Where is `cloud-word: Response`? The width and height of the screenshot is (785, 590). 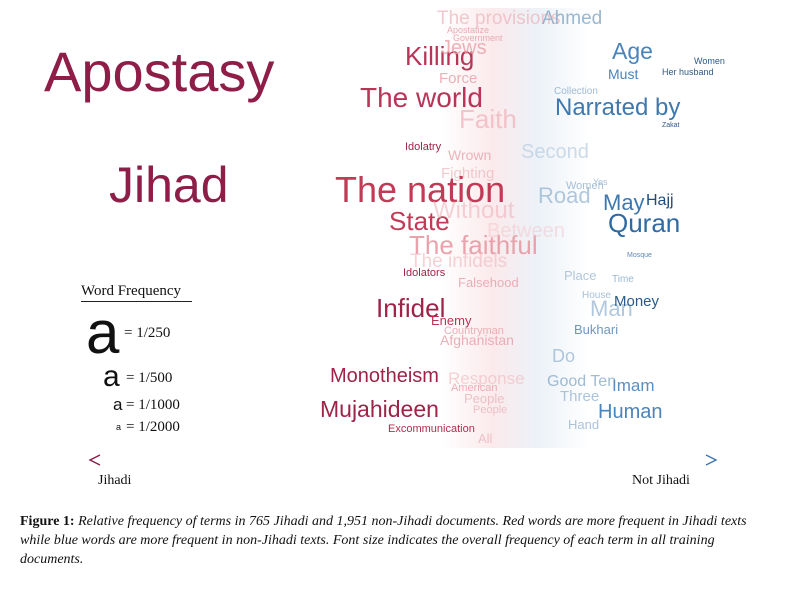 cloud-word: Response is located at coordinates (486, 378).